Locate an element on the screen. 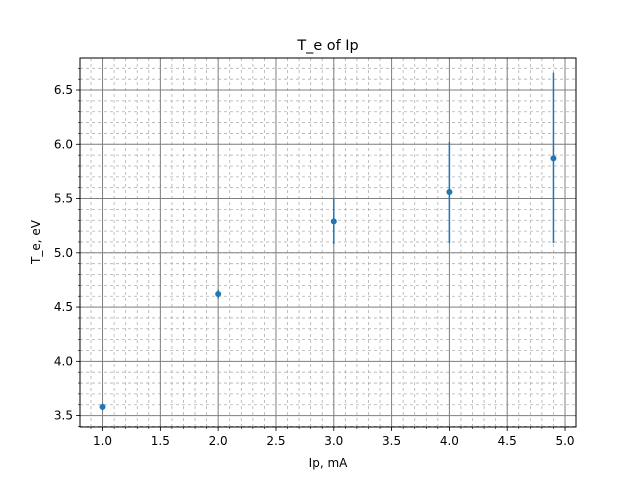  y-tick-label: 6.0 is located at coordinates (63, 144).